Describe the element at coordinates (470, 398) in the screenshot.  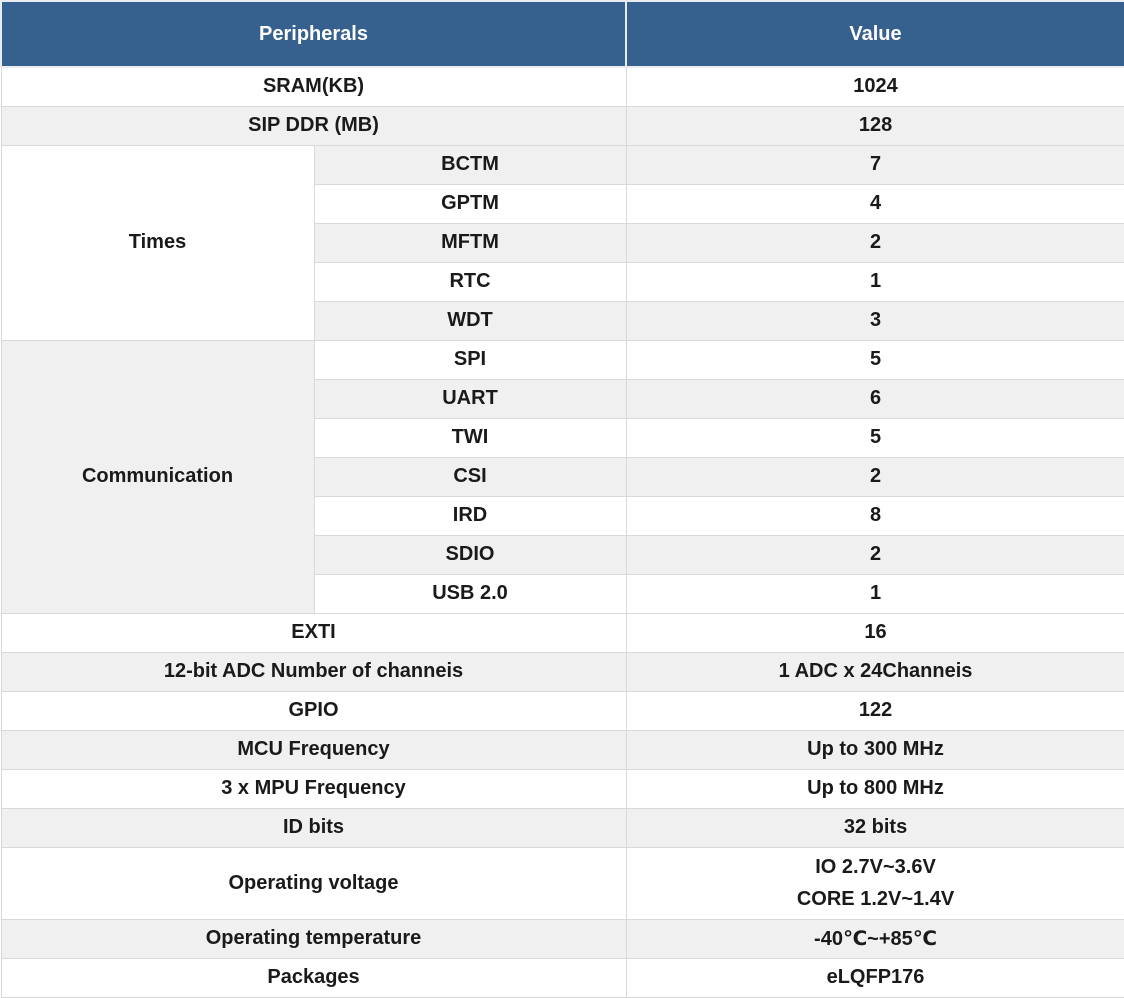
I see `row-label: UART` at that location.